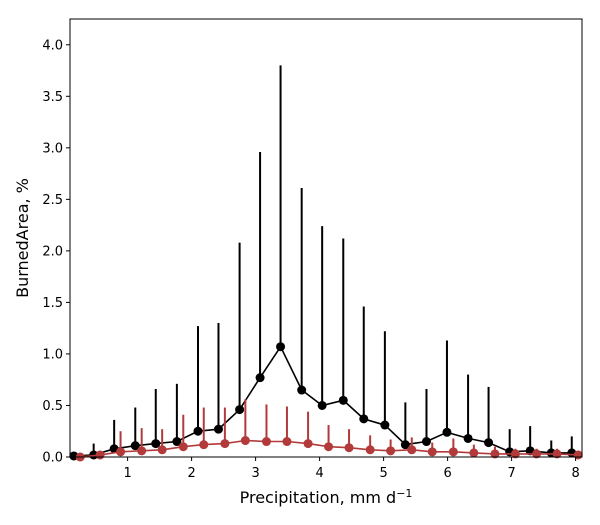 Image resolution: width=600 pixels, height=525 pixels. What do you see at coordinates (511, 473) in the screenshot?
I see `x-tick-label: 7` at bounding box center [511, 473].